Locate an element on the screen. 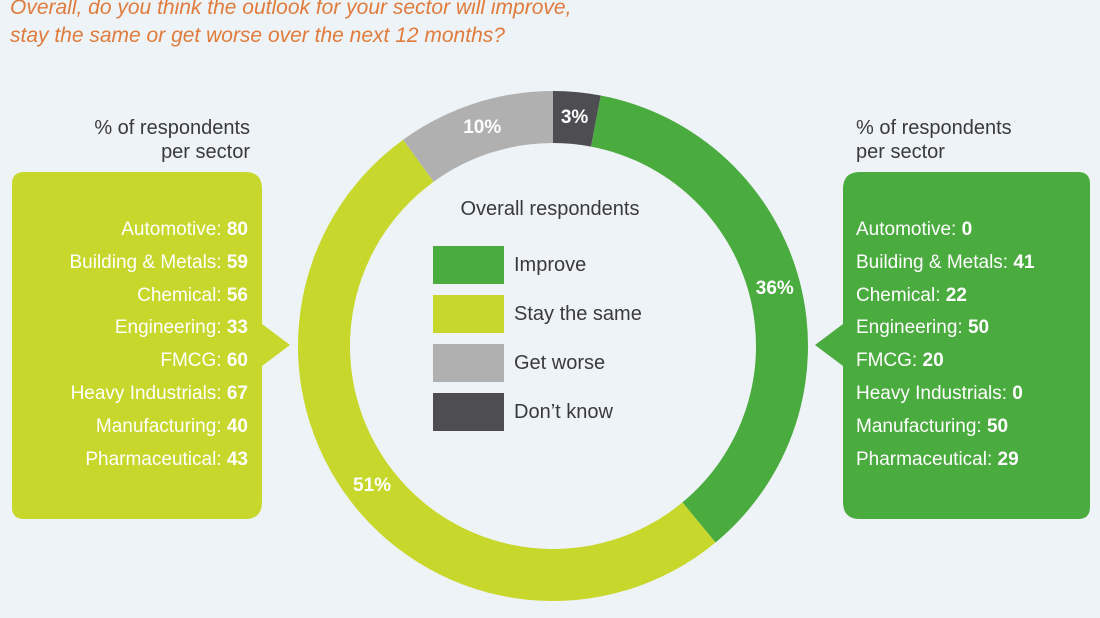 The height and width of the screenshot is (618, 1100). legend-title: Overall respondents is located at coordinates (550, 209).